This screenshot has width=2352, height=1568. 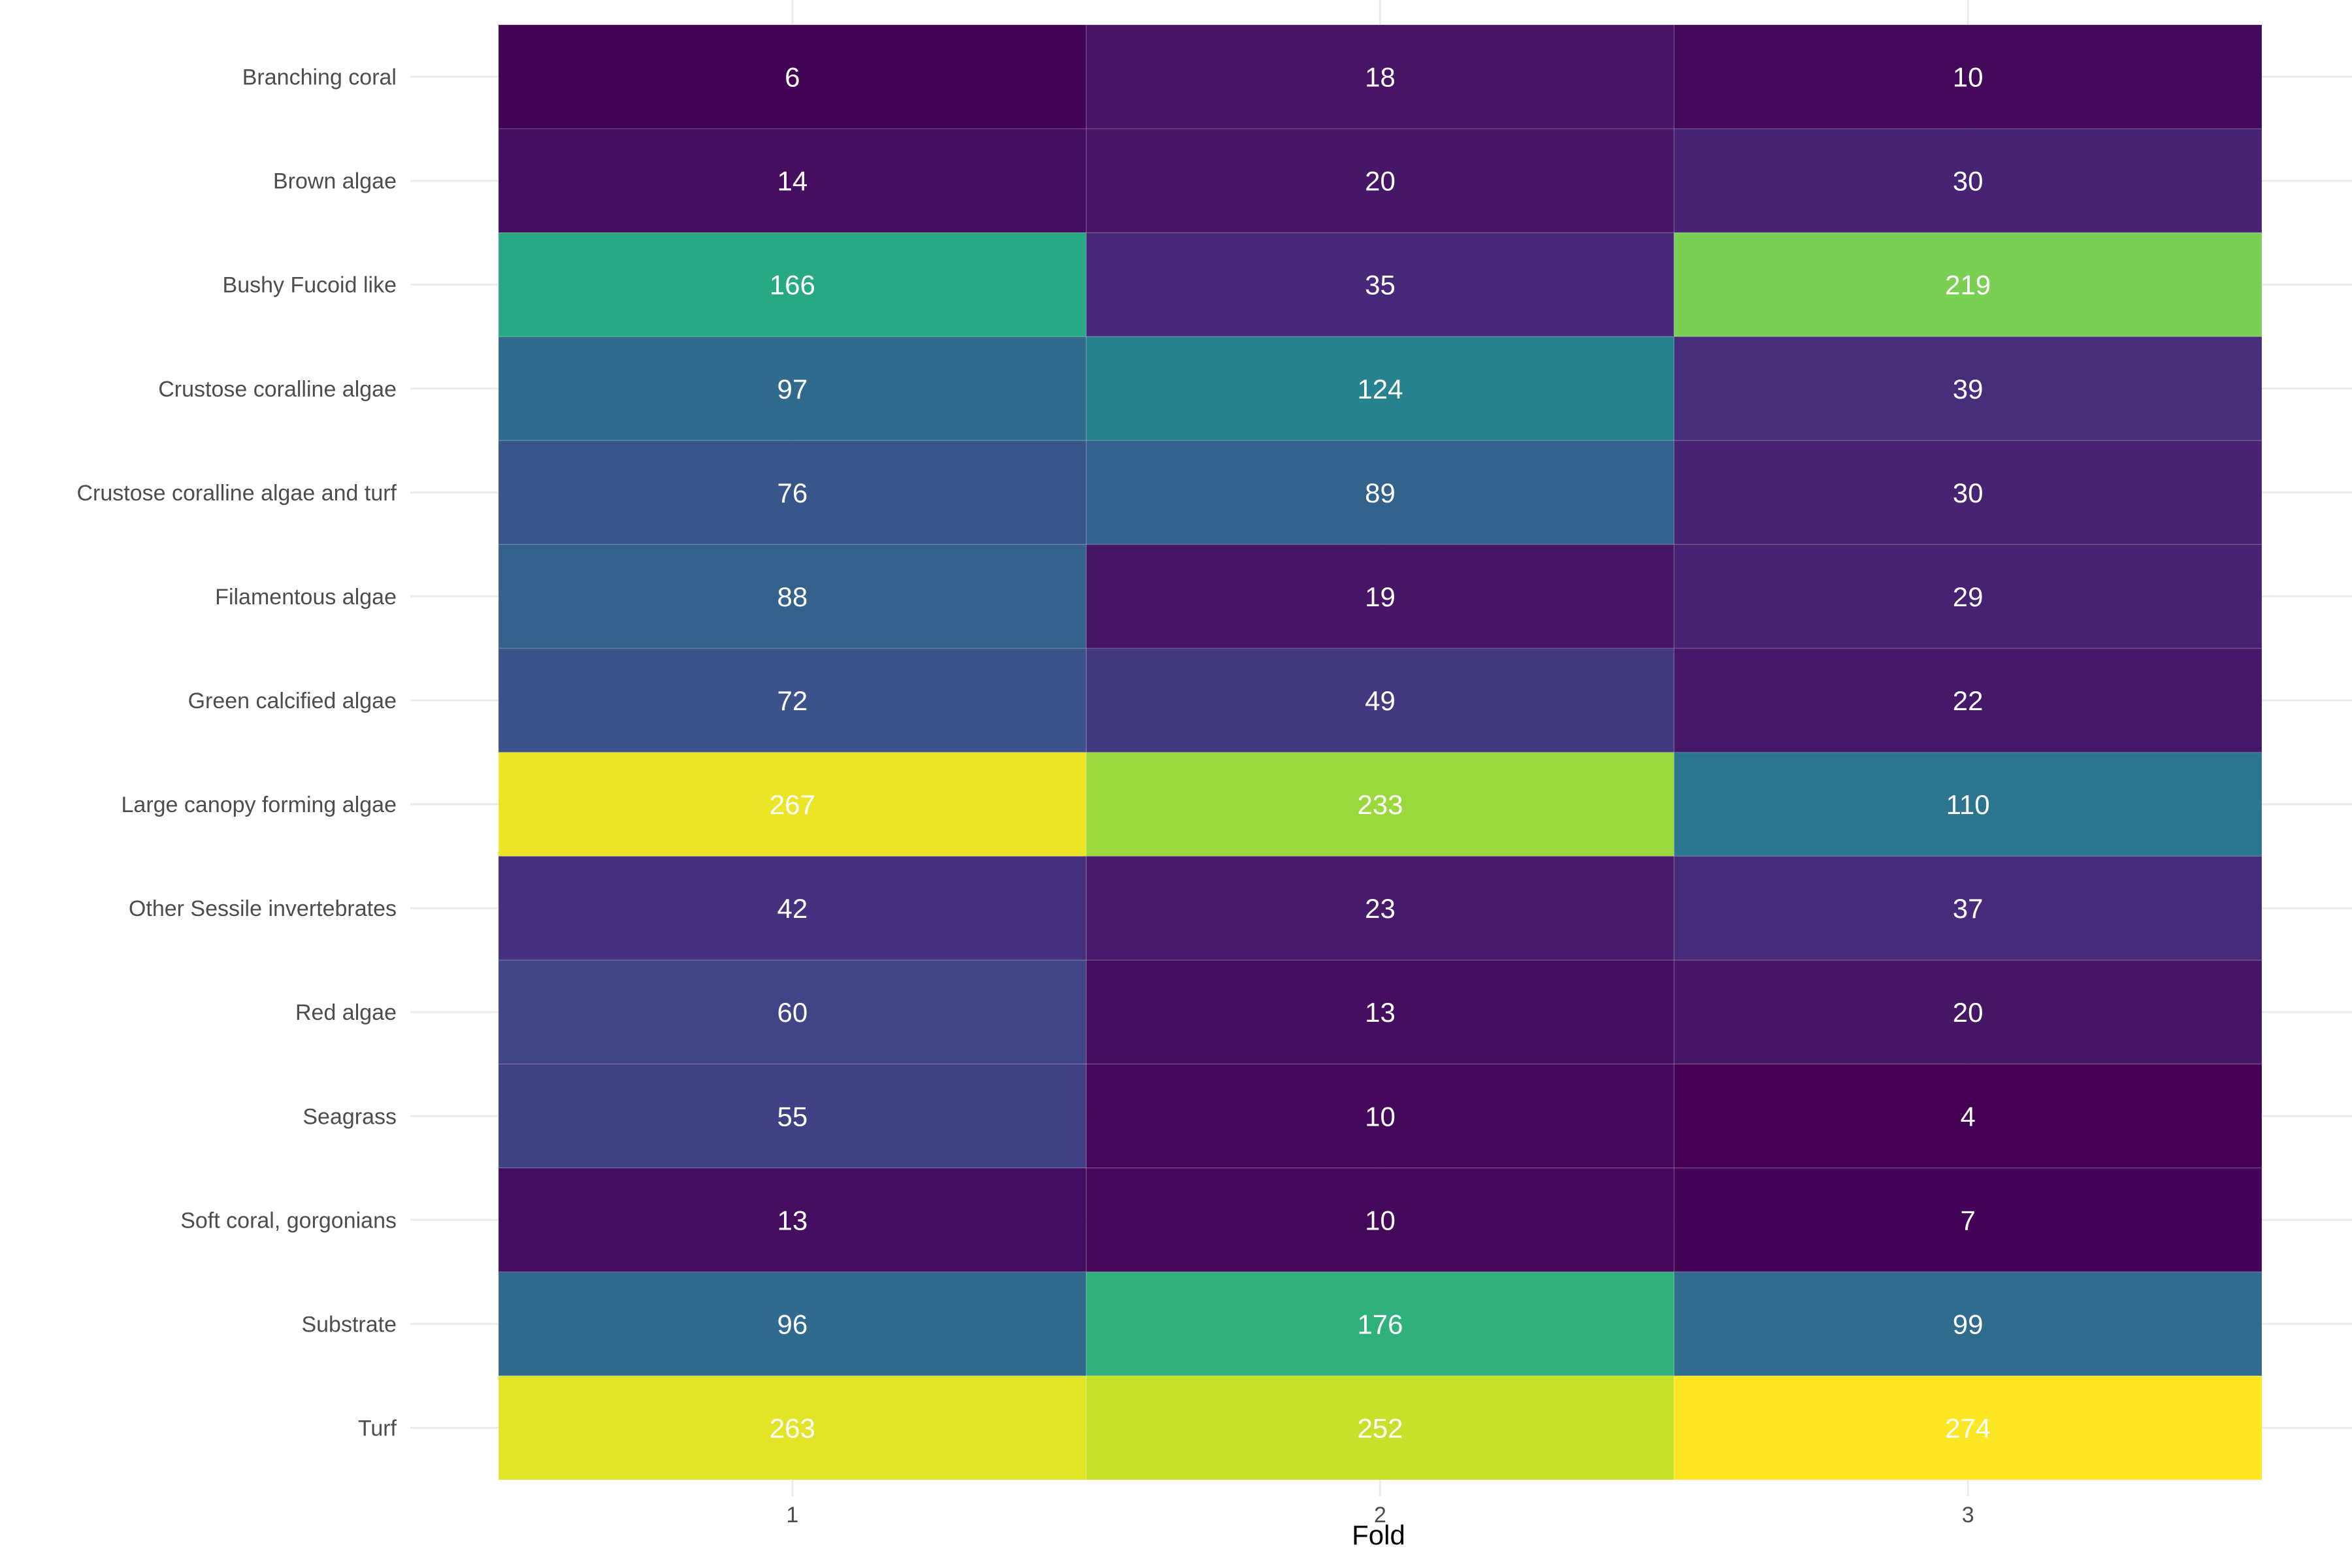 What do you see at coordinates (335, 181) in the screenshot?
I see `y-tick-label: Brown algae` at bounding box center [335, 181].